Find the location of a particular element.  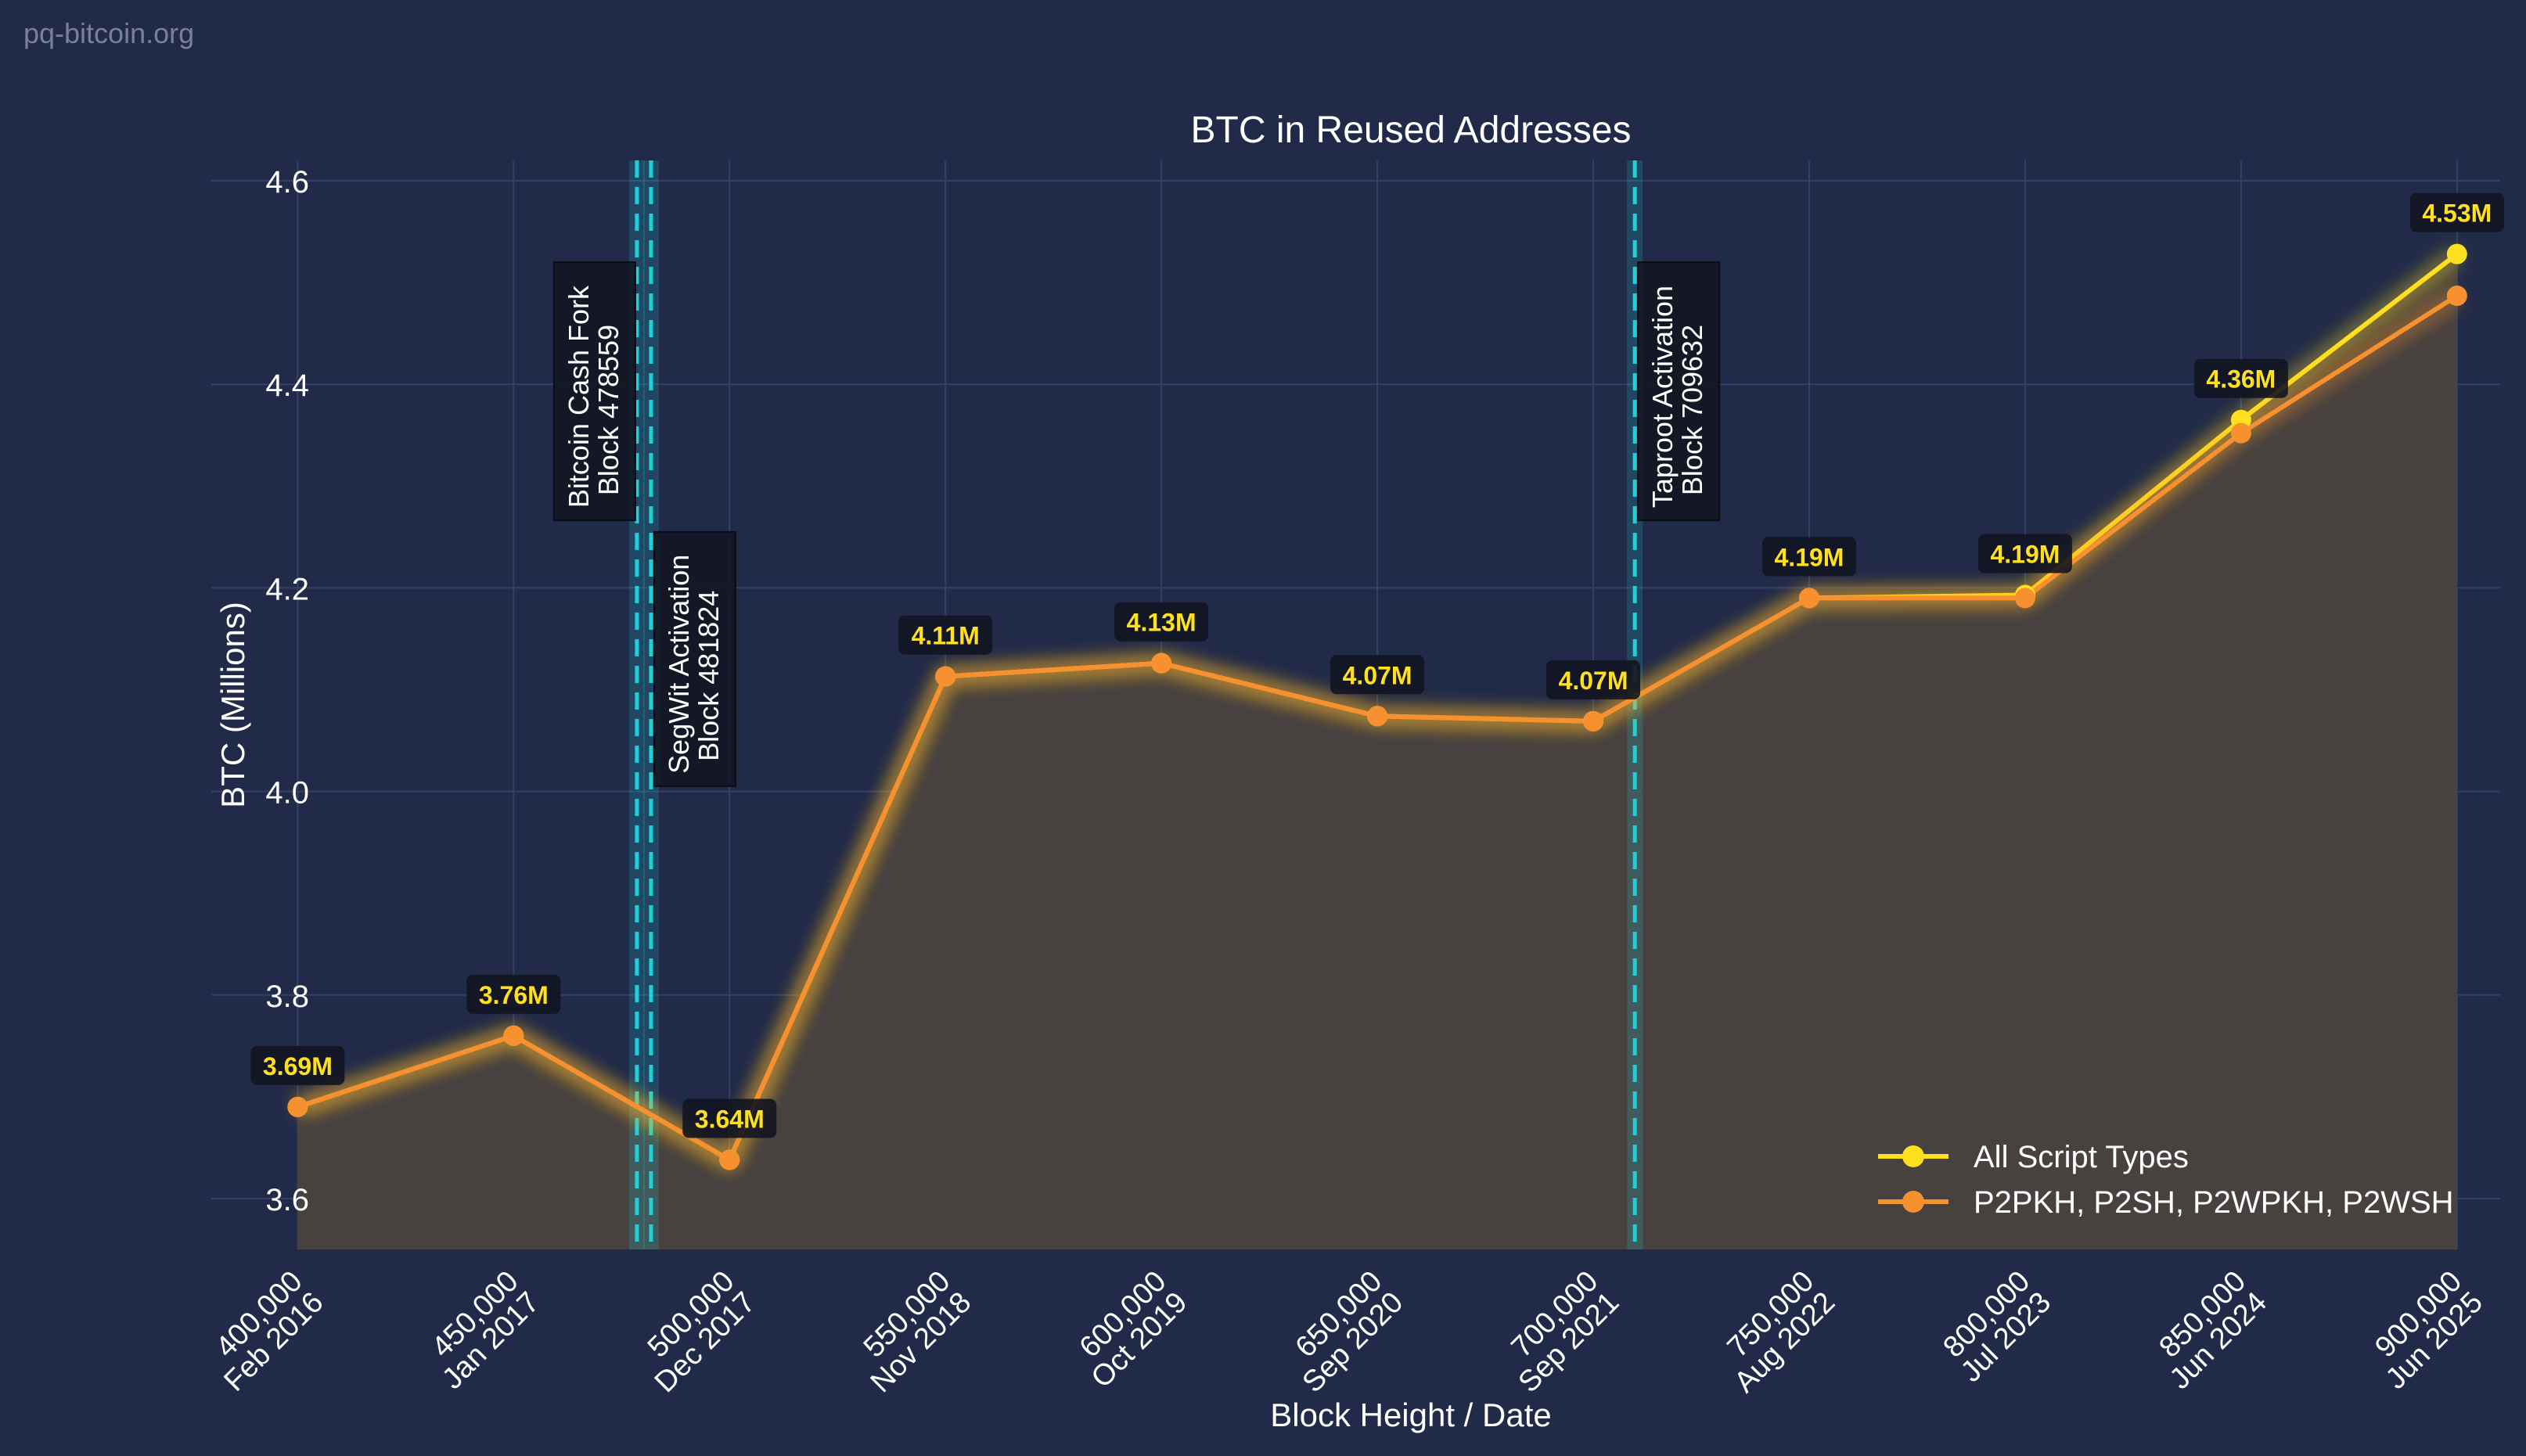

data-label: 4.36M is located at coordinates (2241, 379).